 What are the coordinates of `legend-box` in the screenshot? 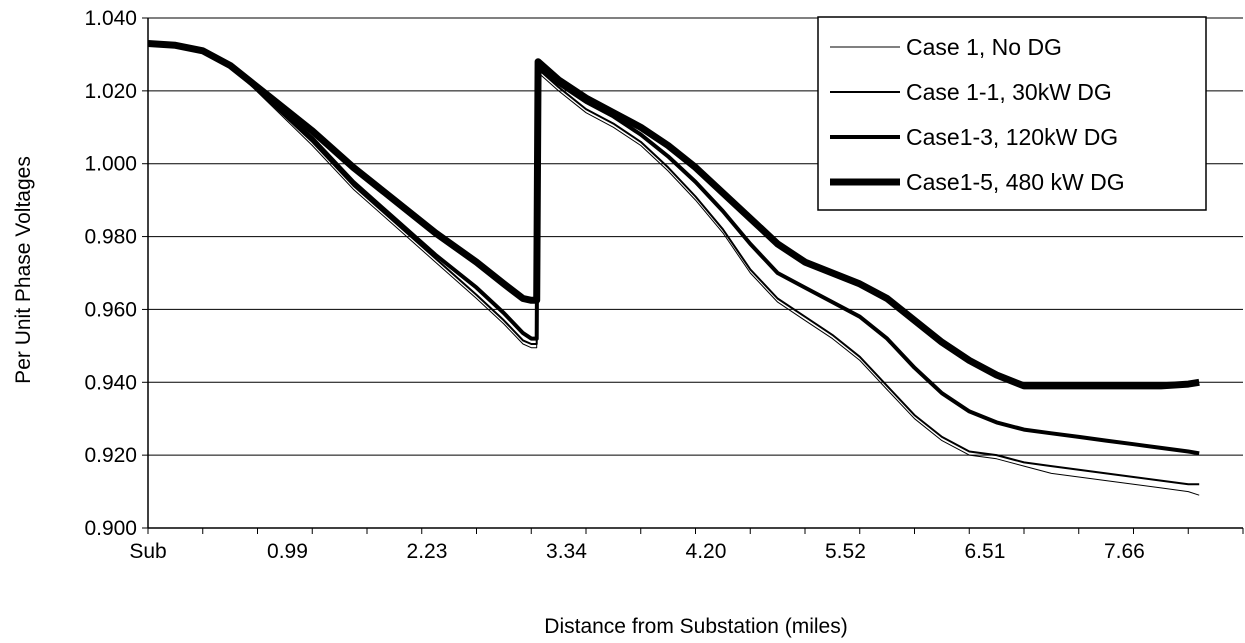 It's located at (1012, 113).